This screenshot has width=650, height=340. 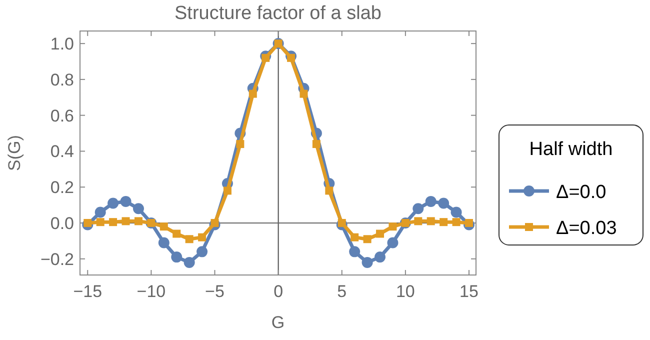 I want to click on y-tick-label: 0.0, so click(x=62, y=223).